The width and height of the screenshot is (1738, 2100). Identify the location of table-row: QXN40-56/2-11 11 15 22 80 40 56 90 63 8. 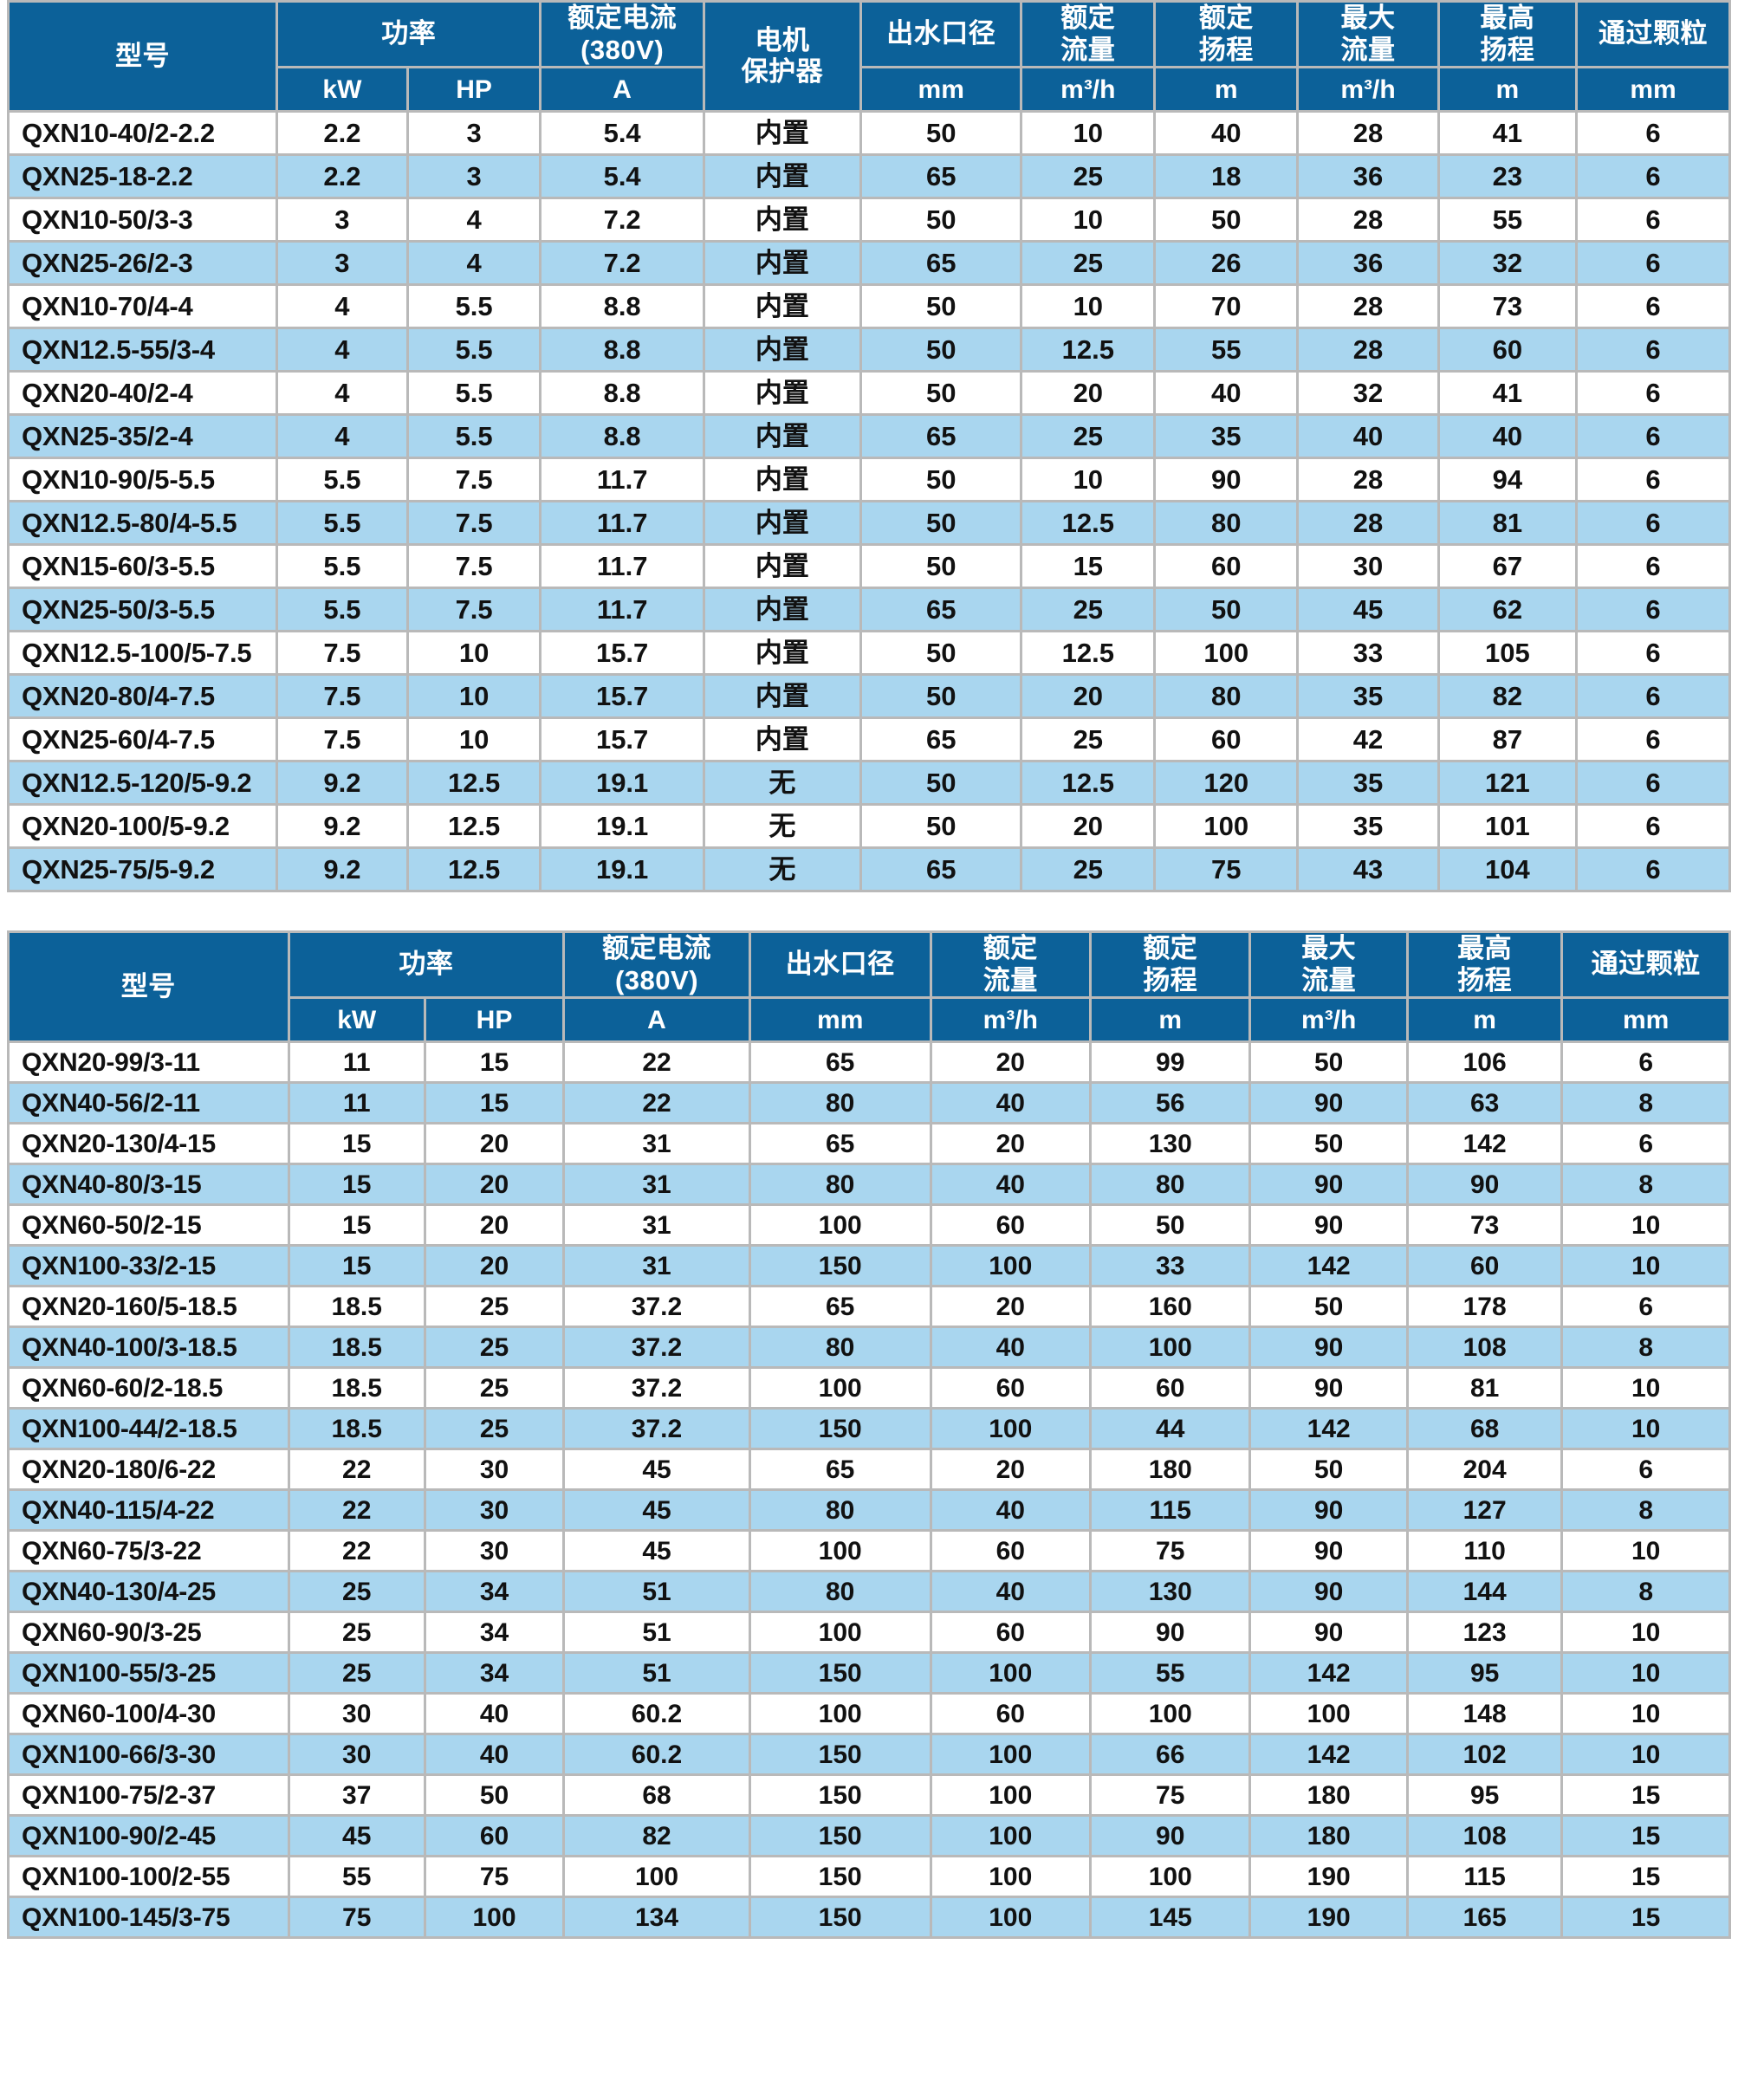
(869, 1103).